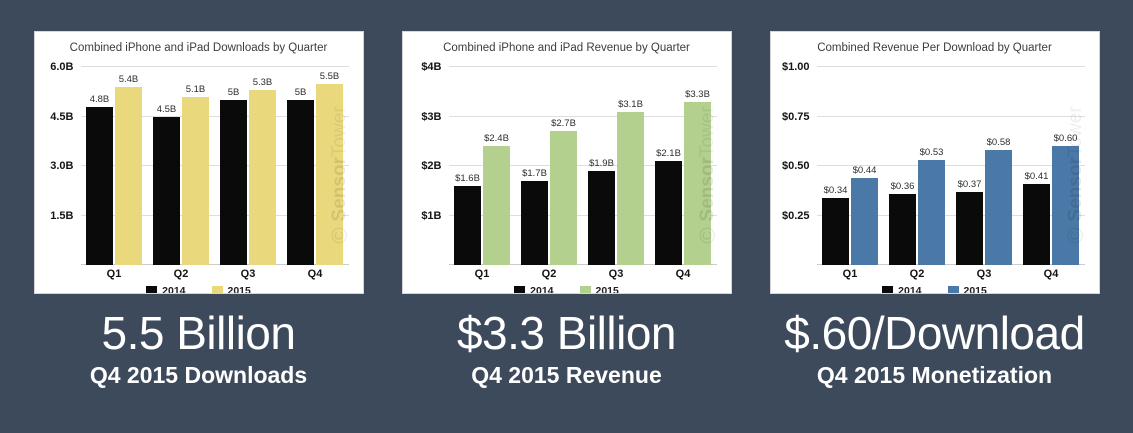  I want to click on bar-groups: $1.6B $2.4B $1.7B $2.7B $1.9B $3.1B $2.1B $3.3B, so click(583, 166).